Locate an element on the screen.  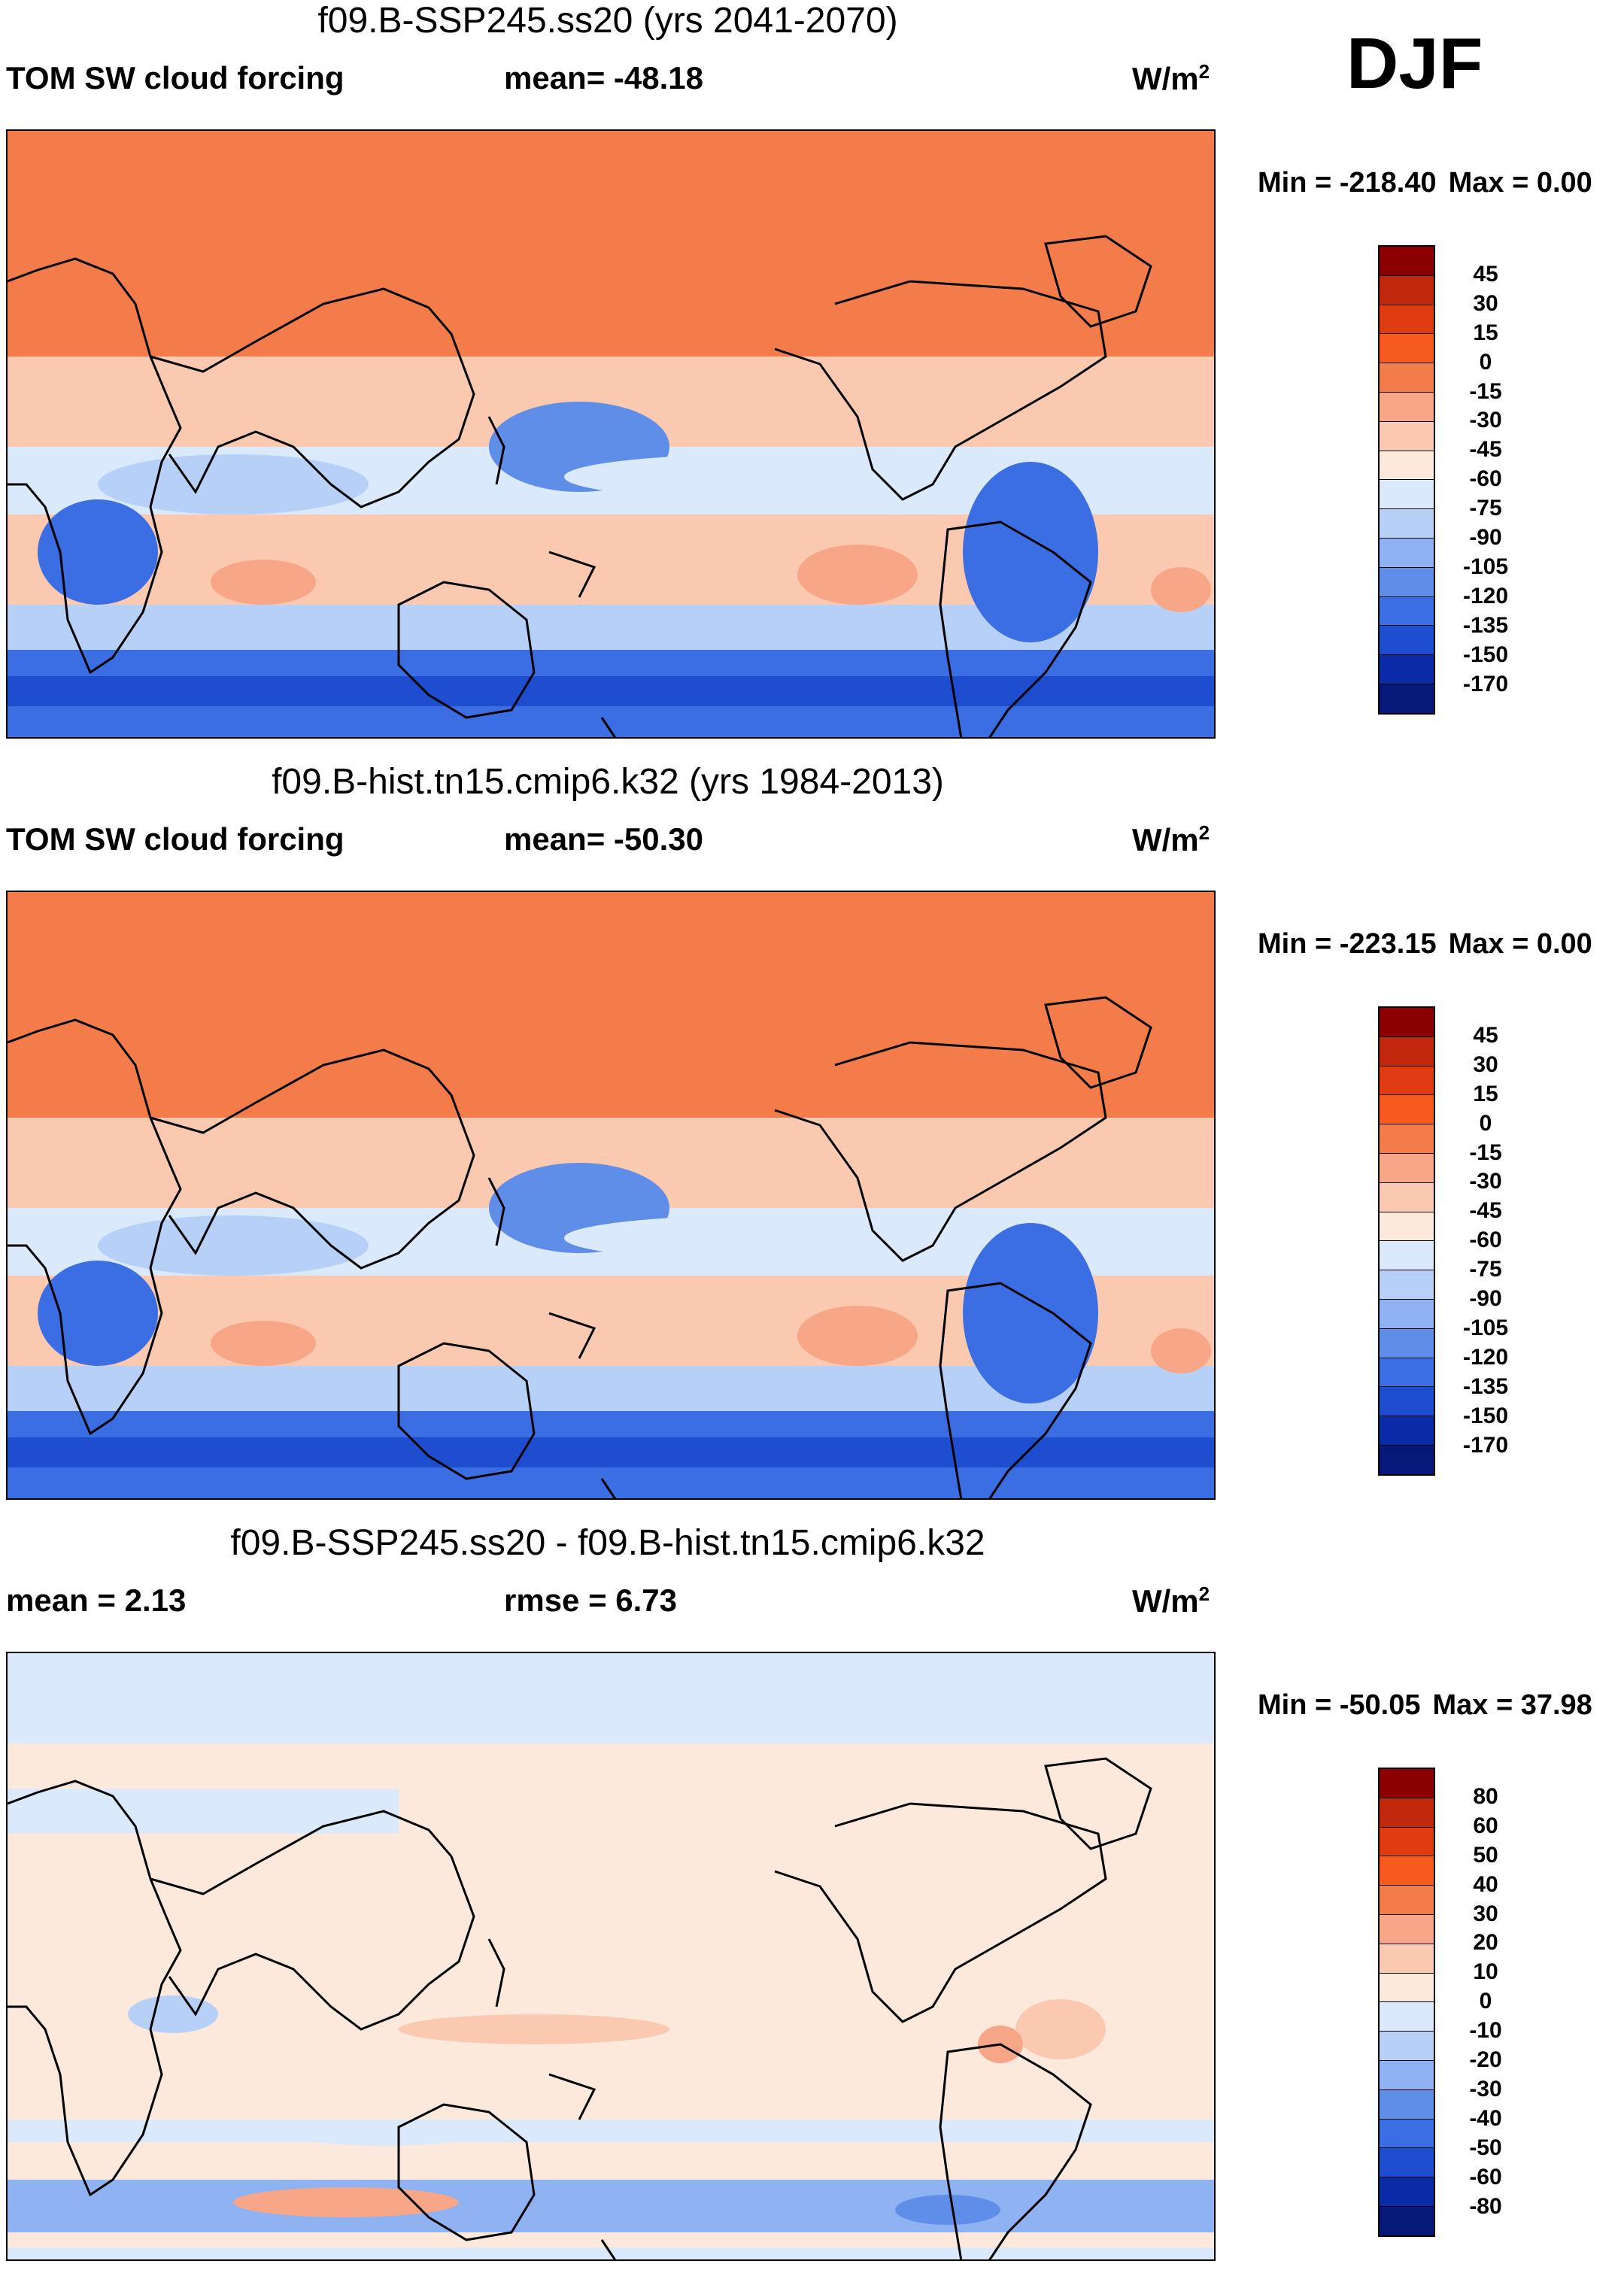
colorbar-tick-label: -45 is located at coordinates (1485, 1211).